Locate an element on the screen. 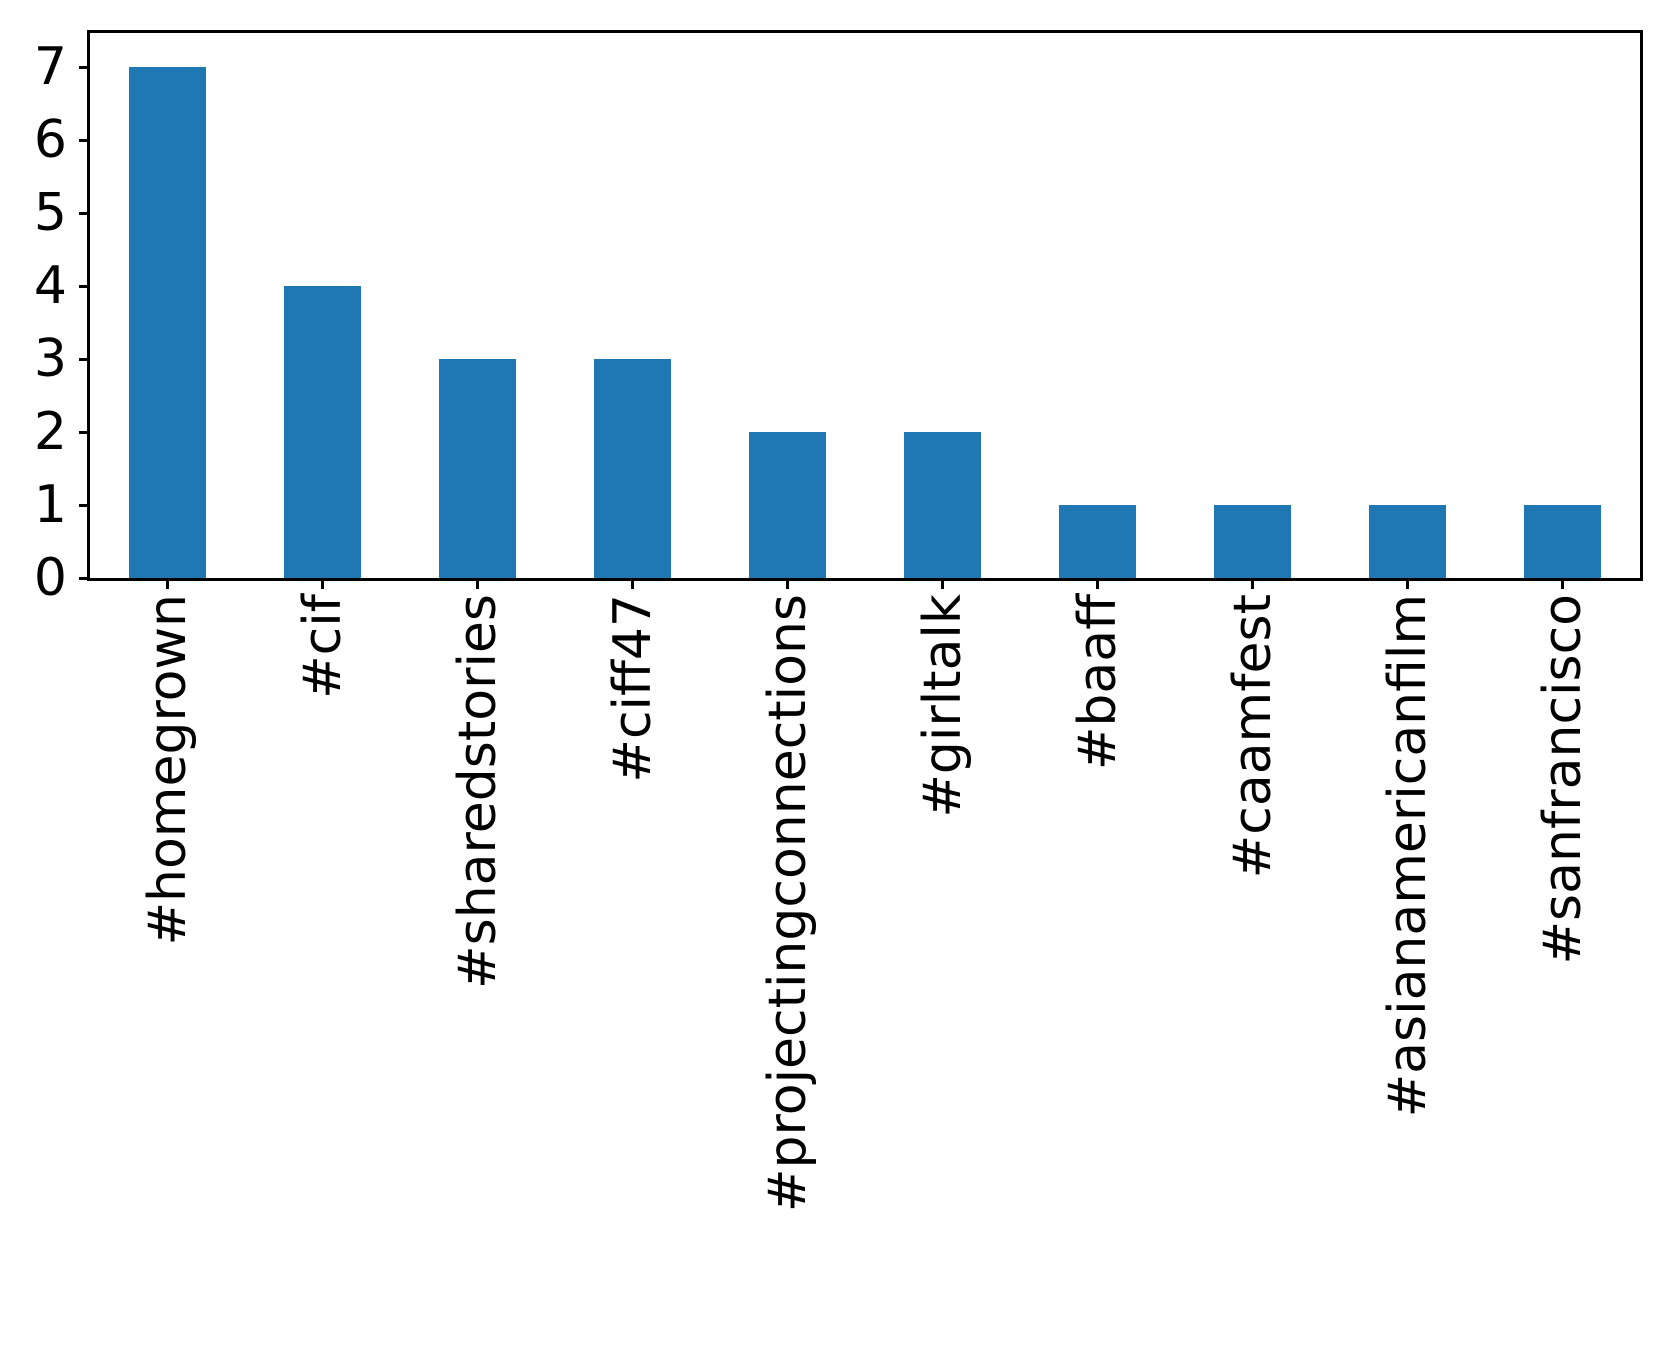 This screenshot has width=1679, height=1371. x-tick-label: #baaff is located at coordinates (1097, 684).